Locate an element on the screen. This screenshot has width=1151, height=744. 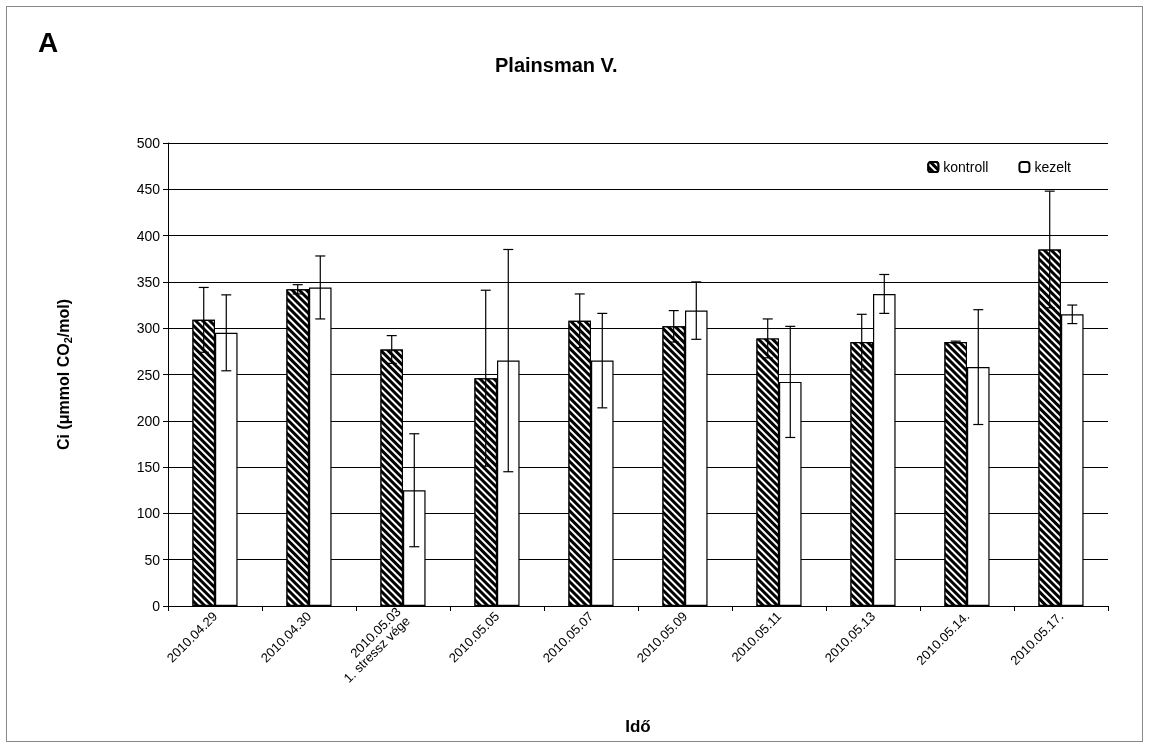
y-tick-label: 150 is located at coordinates (148, 467).